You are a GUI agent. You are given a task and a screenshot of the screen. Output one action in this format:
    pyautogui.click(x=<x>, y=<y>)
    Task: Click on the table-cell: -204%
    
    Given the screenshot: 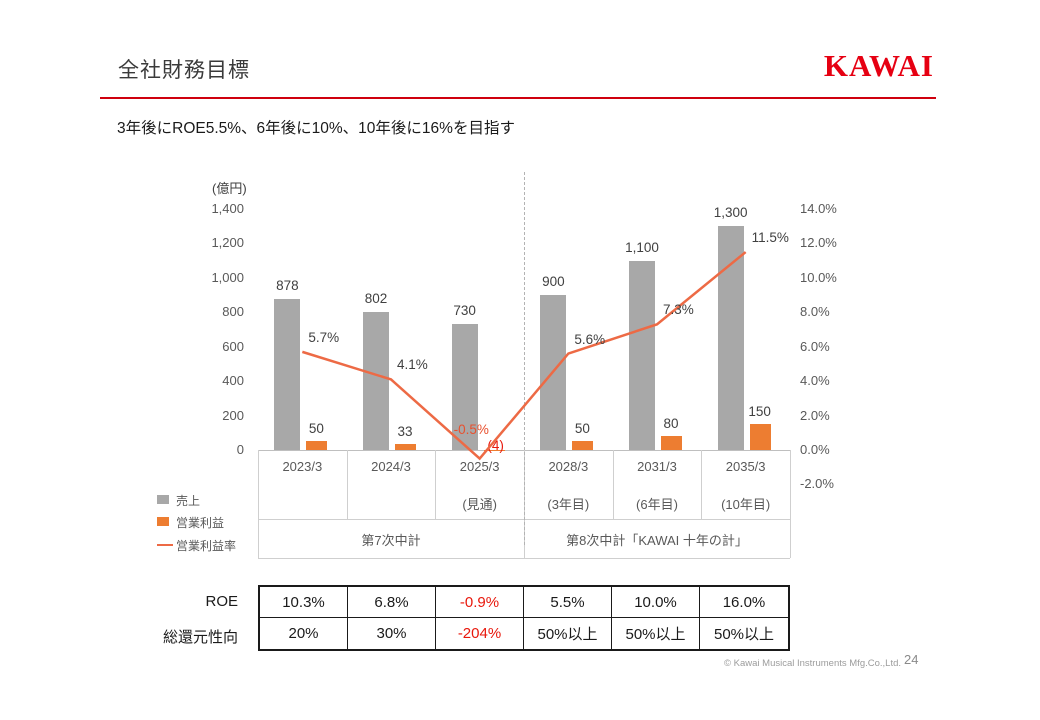 What is the action you would take?
    pyautogui.click(x=480, y=633)
    